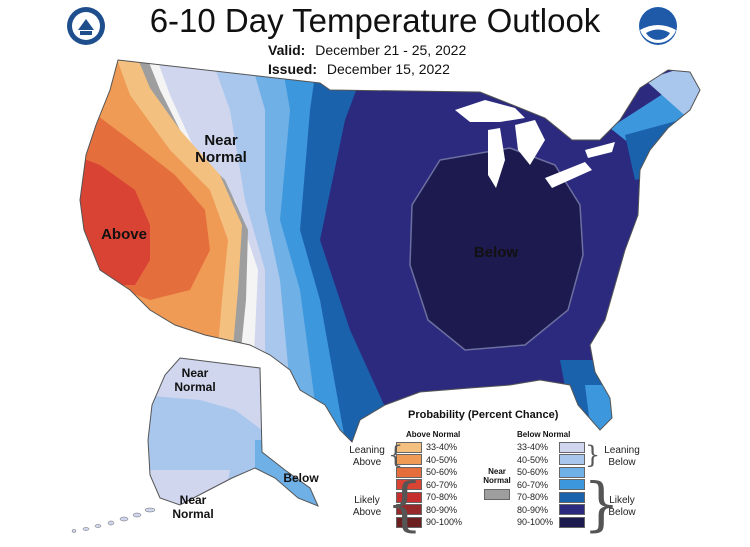 The height and width of the screenshot is (547, 750). I want to click on issued-date: Issued: December 15, 2022, so click(359, 69).